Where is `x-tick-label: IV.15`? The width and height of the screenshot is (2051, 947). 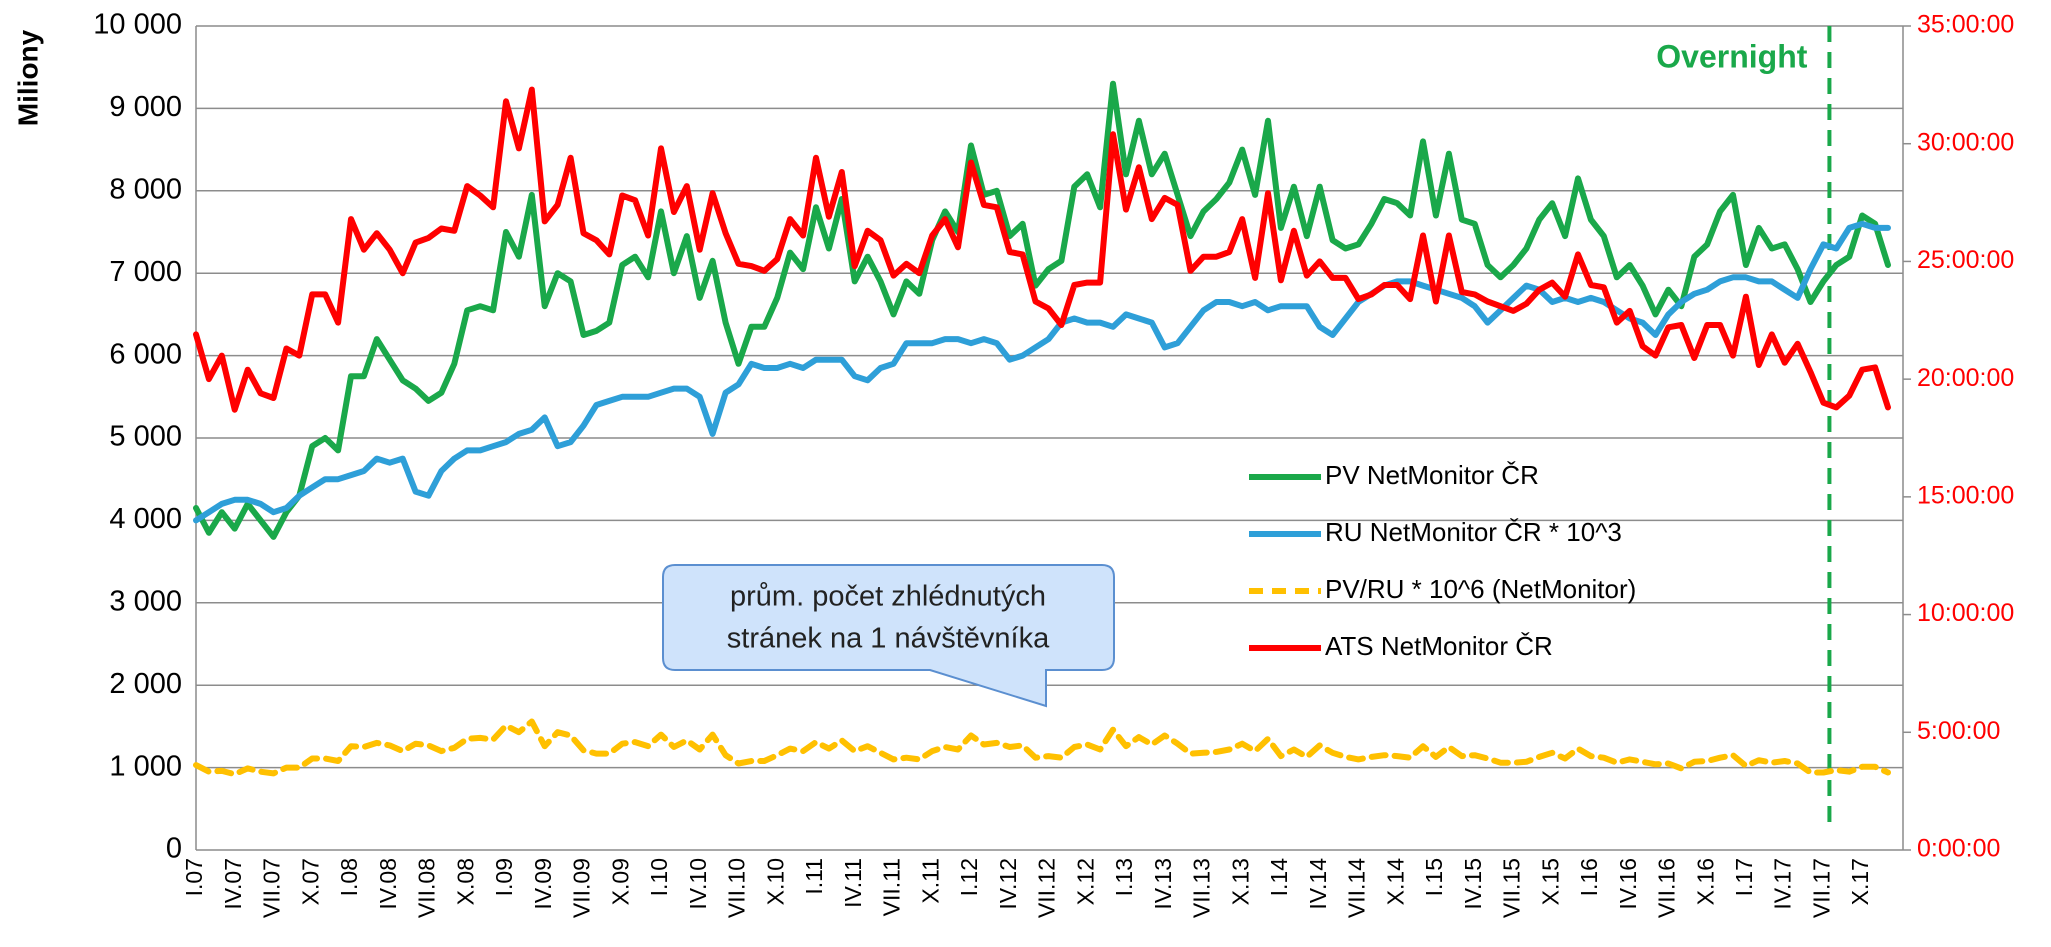
x-tick-label: IV.15 is located at coordinates (1473, 884).